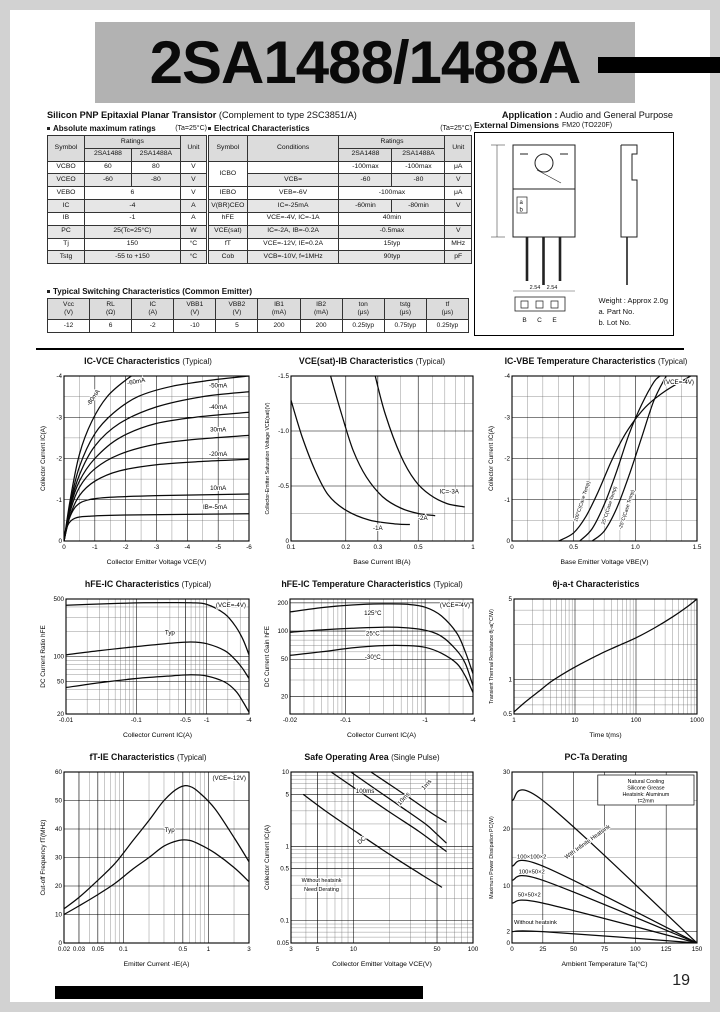 This screenshot has width=720, height=1012. What do you see at coordinates (66, 720) in the screenshot?
I see `x-tick-label: -0.01` at bounding box center [66, 720].